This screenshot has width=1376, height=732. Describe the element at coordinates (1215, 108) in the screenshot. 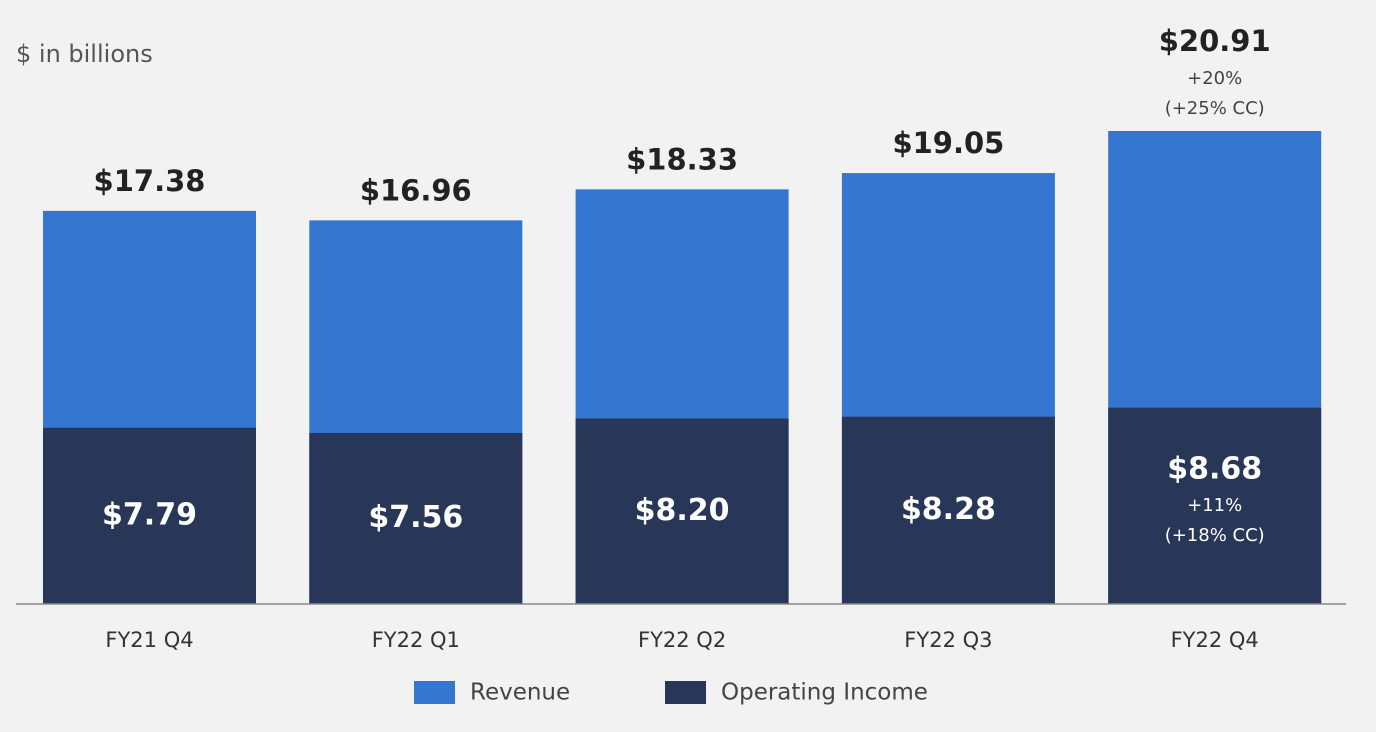

I see `annotation: (+25% CC)` at that location.